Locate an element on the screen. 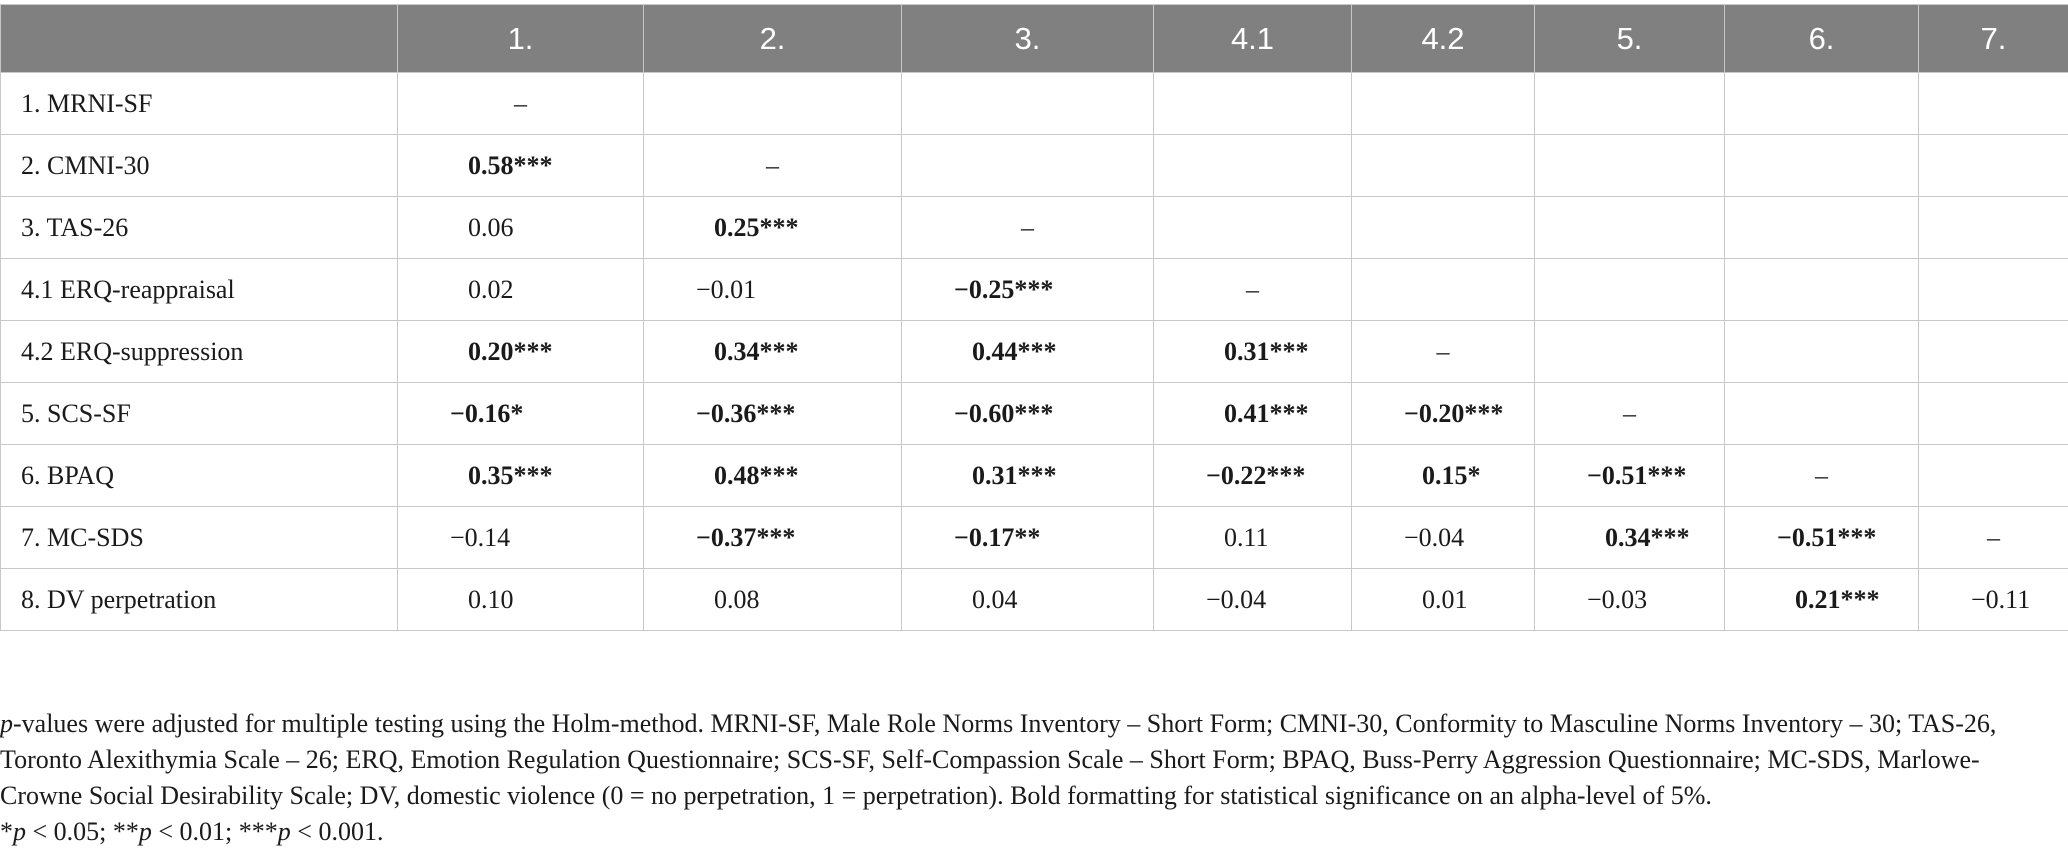 The height and width of the screenshot is (850, 2068). header-cell-col-3: 3. is located at coordinates (1028, 39).